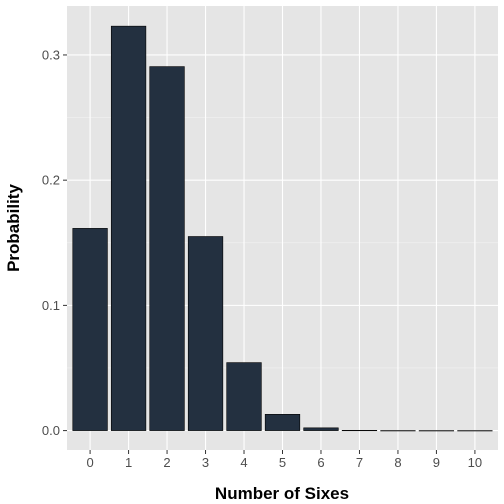 Image resolution: width=504 pixels, height=504 pixels. Describe the element at coordinates (51, 180) in the screenshot. I see `y-tick-label: 0.2` at that location.